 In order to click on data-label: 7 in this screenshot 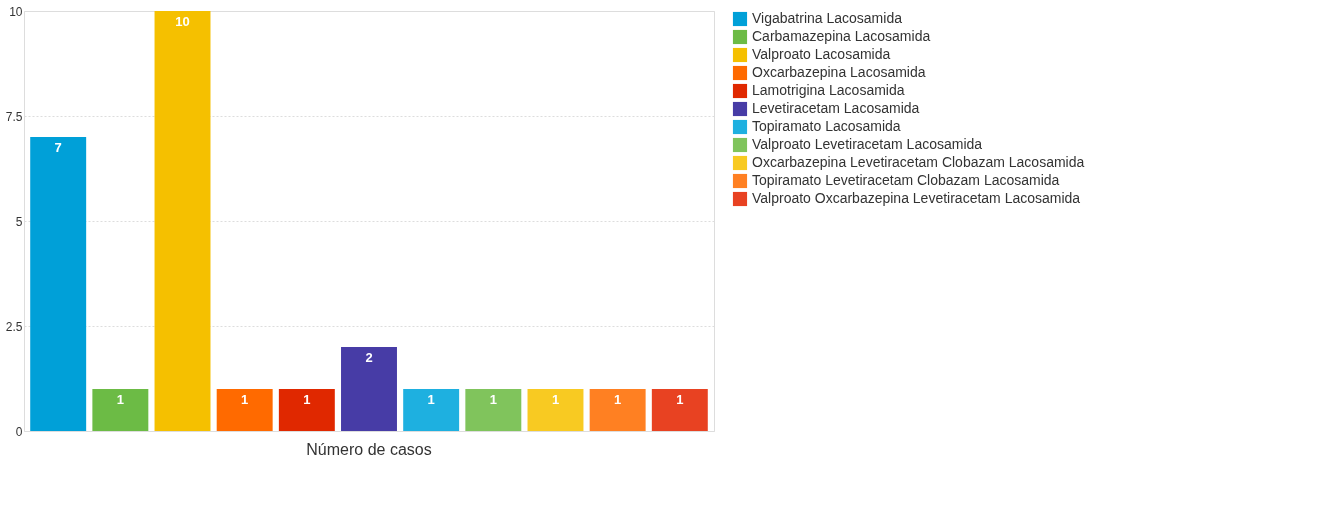, I will do `click(58, 147)`.